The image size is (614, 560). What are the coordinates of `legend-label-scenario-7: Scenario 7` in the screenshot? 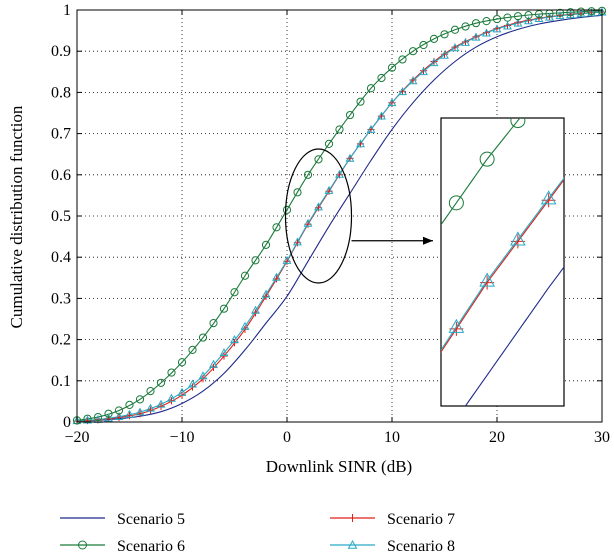 It's located at (421, 519).